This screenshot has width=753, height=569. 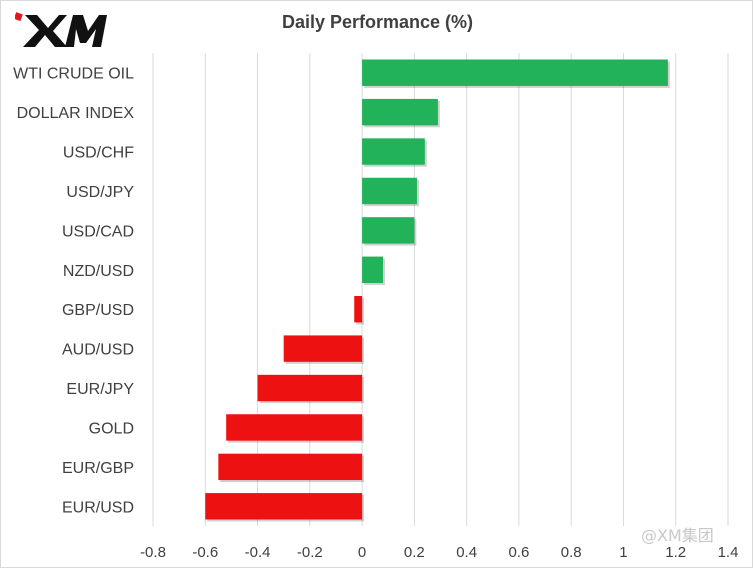 I want to click on x-tick-label: 0, so click(x=362, y=552).